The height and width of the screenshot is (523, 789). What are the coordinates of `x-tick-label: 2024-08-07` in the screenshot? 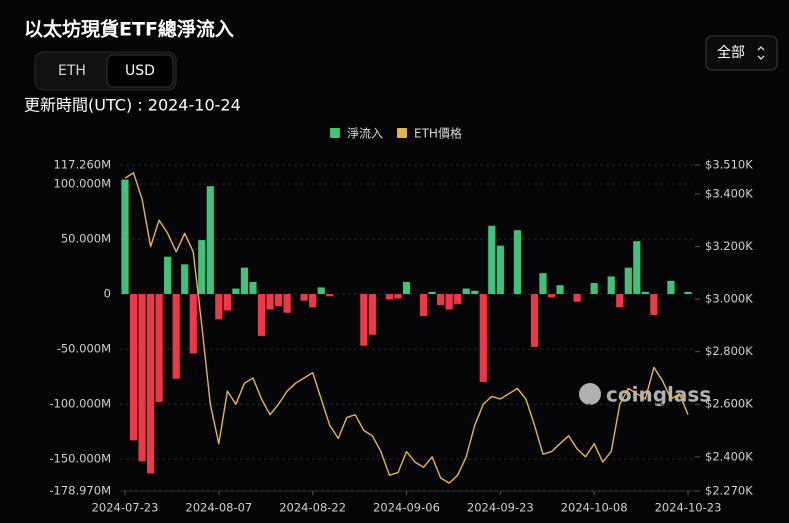 It's located at (218, 508).